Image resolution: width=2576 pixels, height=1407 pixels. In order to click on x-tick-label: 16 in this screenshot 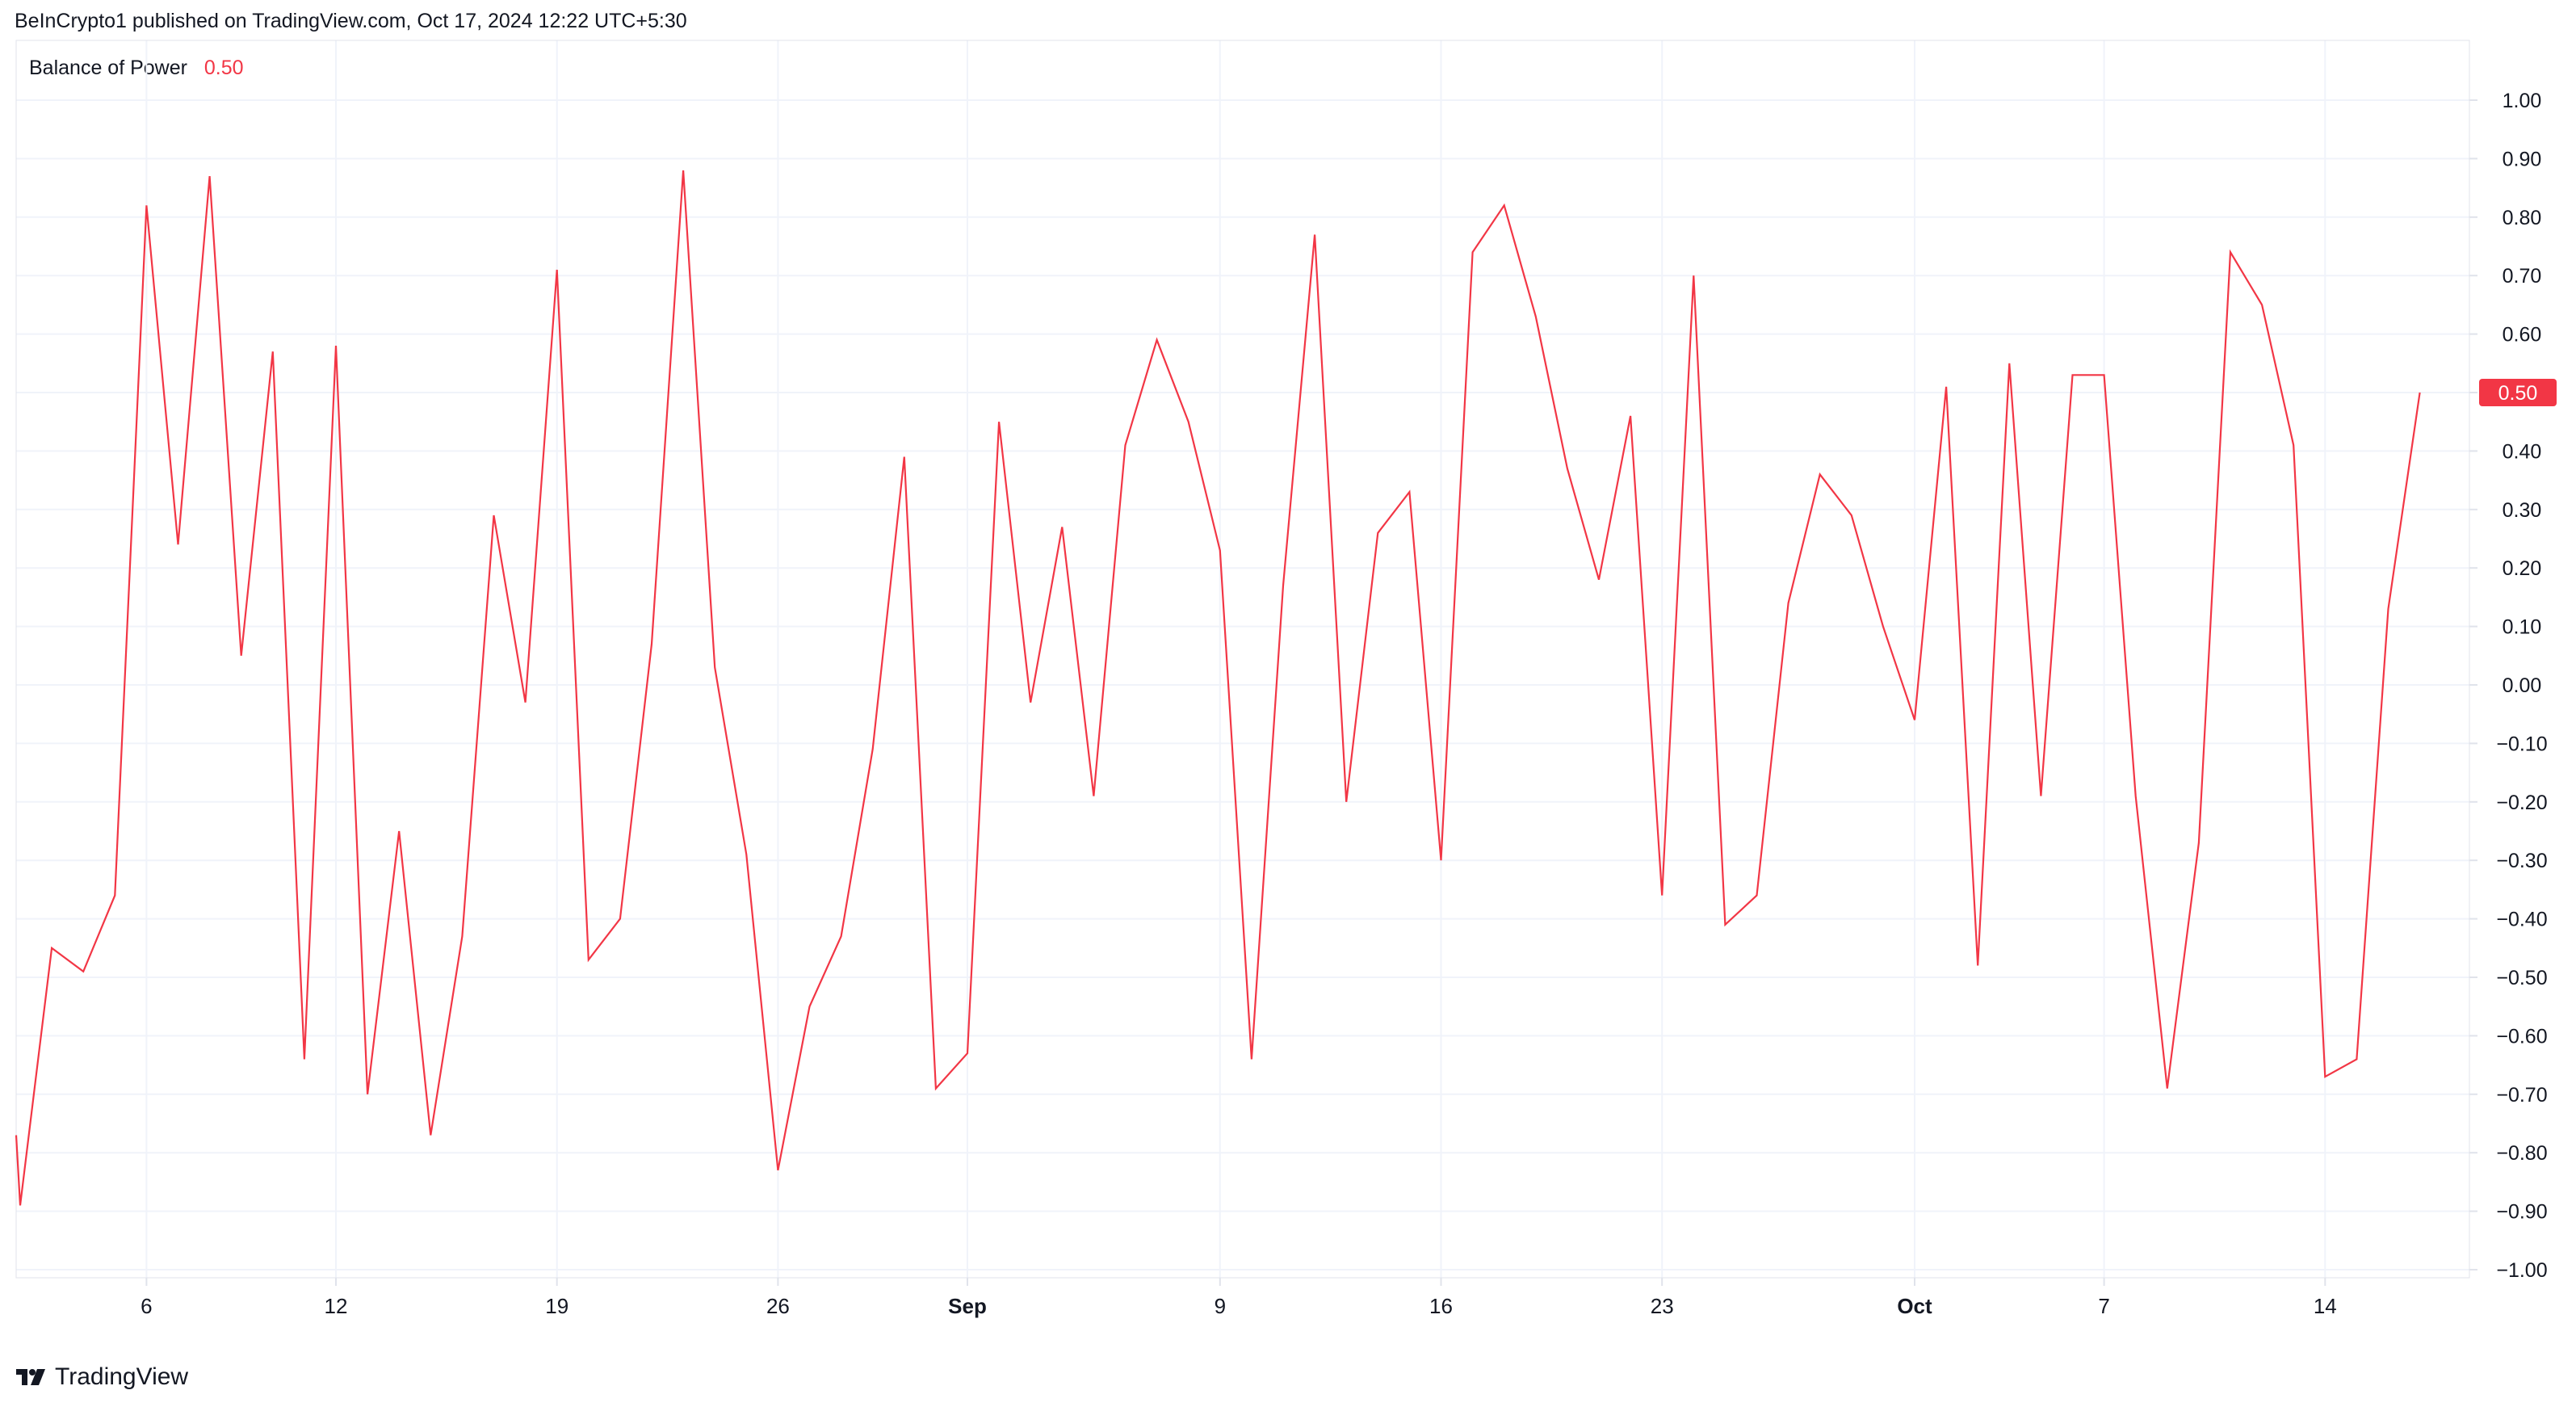, I will do `click(1441, 1306)`.